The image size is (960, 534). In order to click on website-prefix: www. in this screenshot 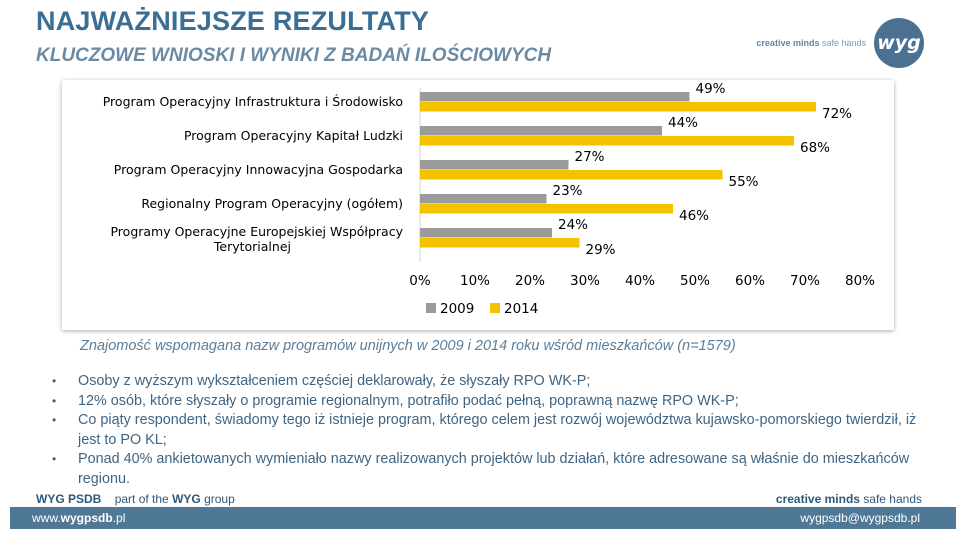, I will do `click(46, 518)`.